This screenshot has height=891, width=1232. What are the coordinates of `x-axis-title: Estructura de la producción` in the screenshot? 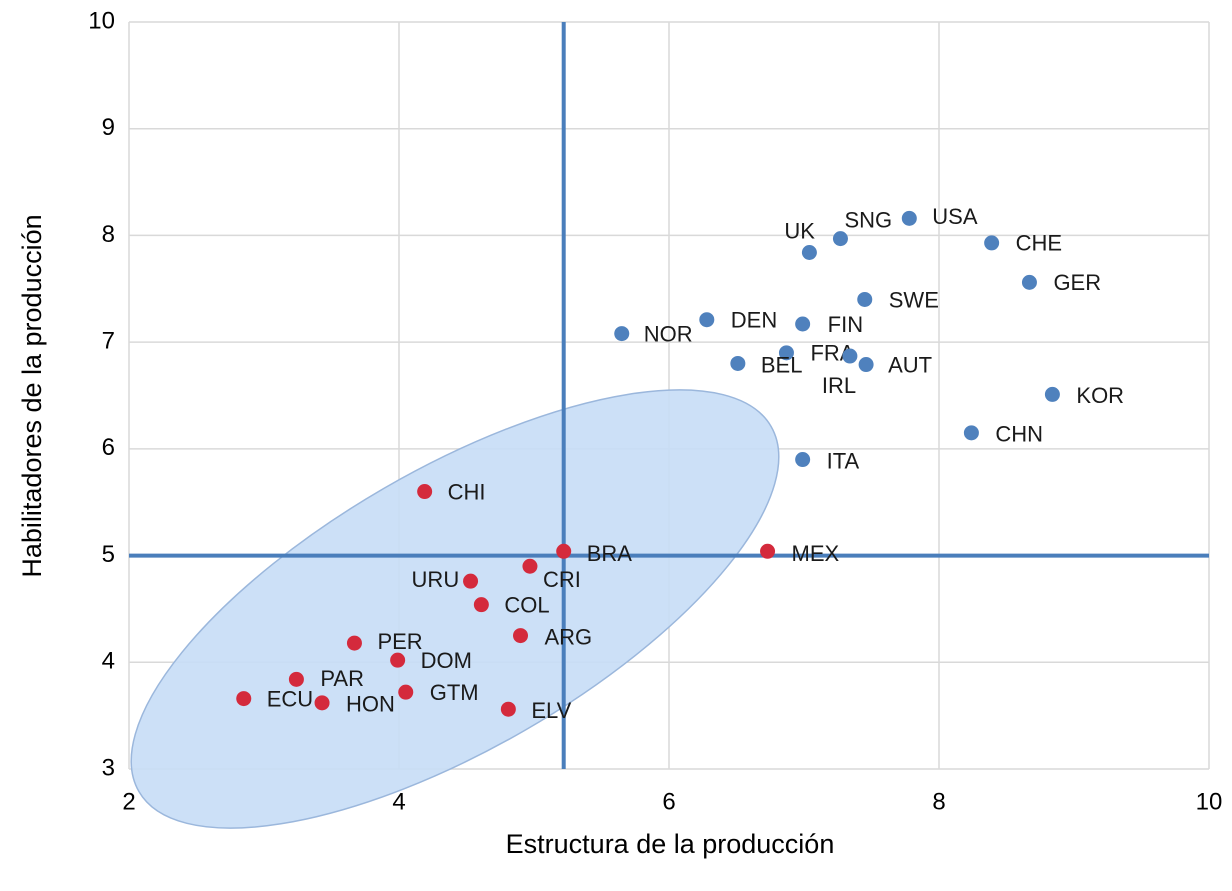 It's located at (670, 844).